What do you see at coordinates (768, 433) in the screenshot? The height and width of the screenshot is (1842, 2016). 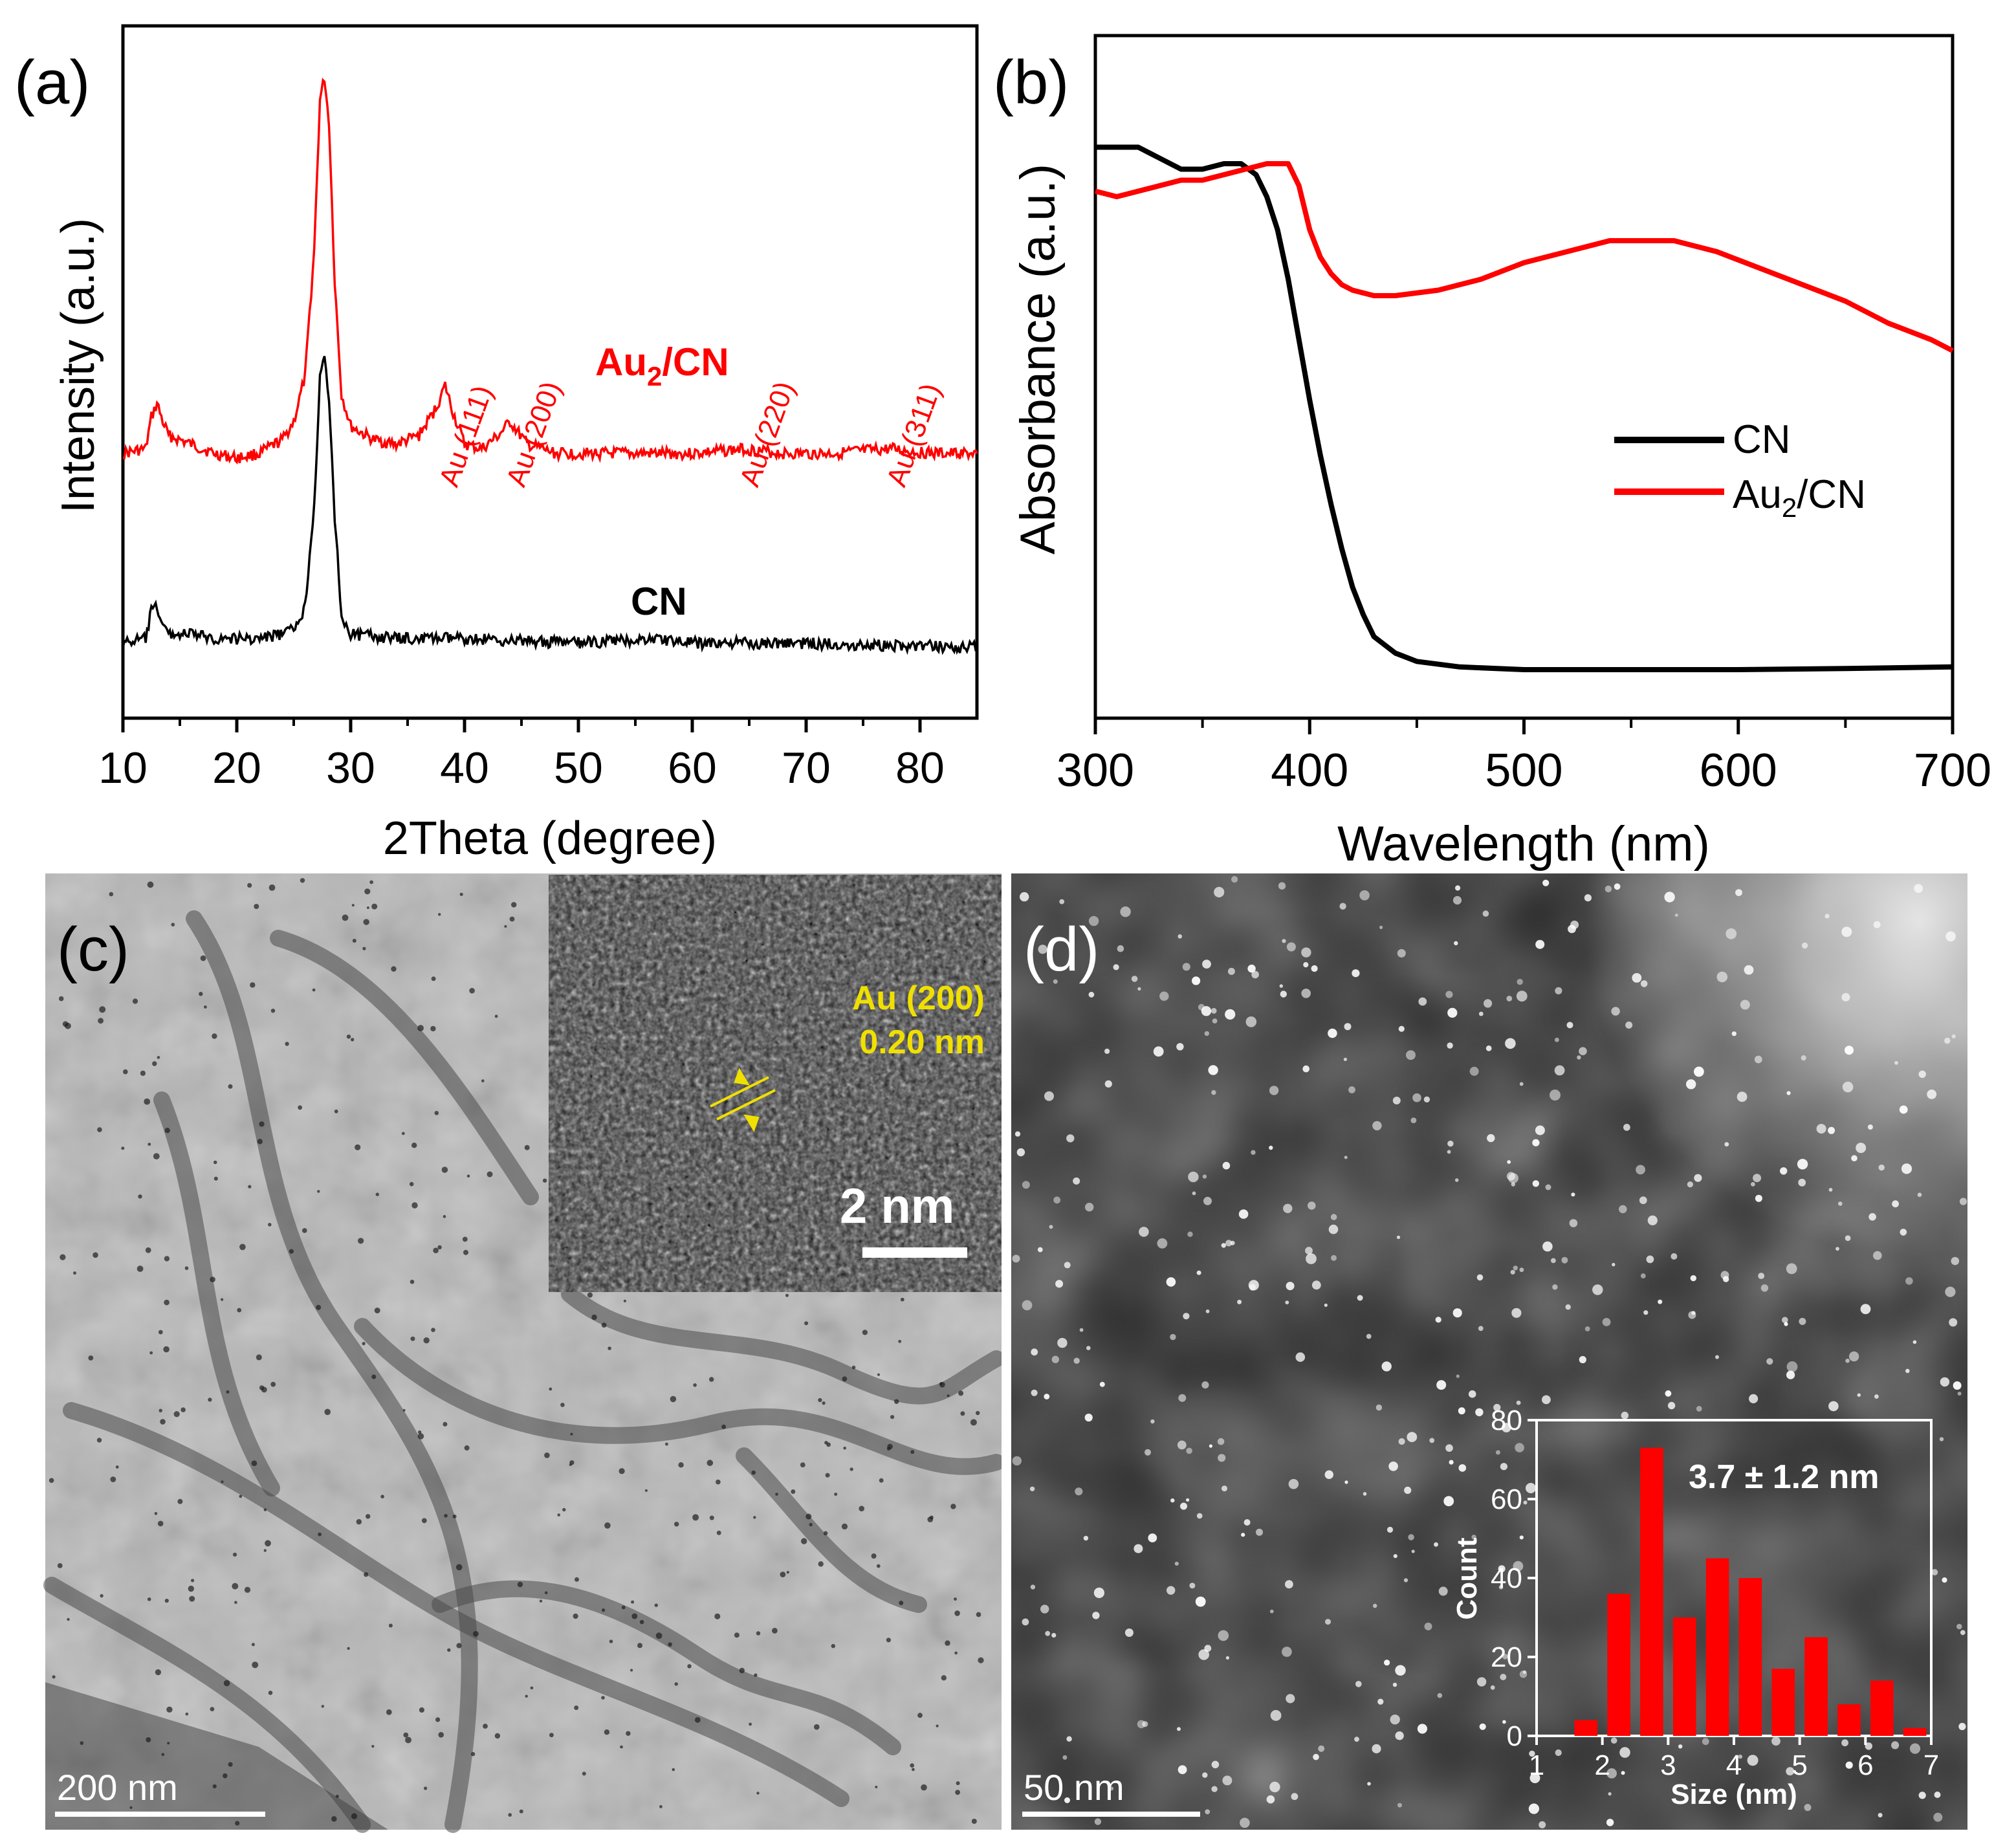 I see `xrd-peak-label: Au (220)` at bounding box center [768, 433].